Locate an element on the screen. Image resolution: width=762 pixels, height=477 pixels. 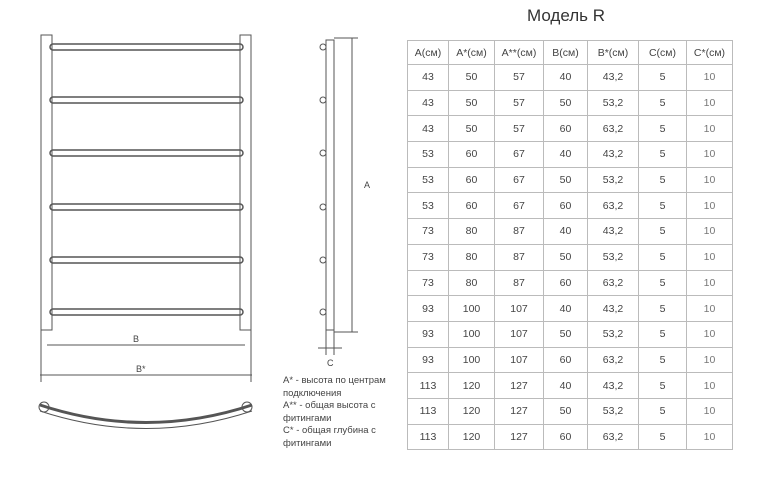
table-row: 93 100 107 50 53,2 5 10 is located at coordinates (570, 334).